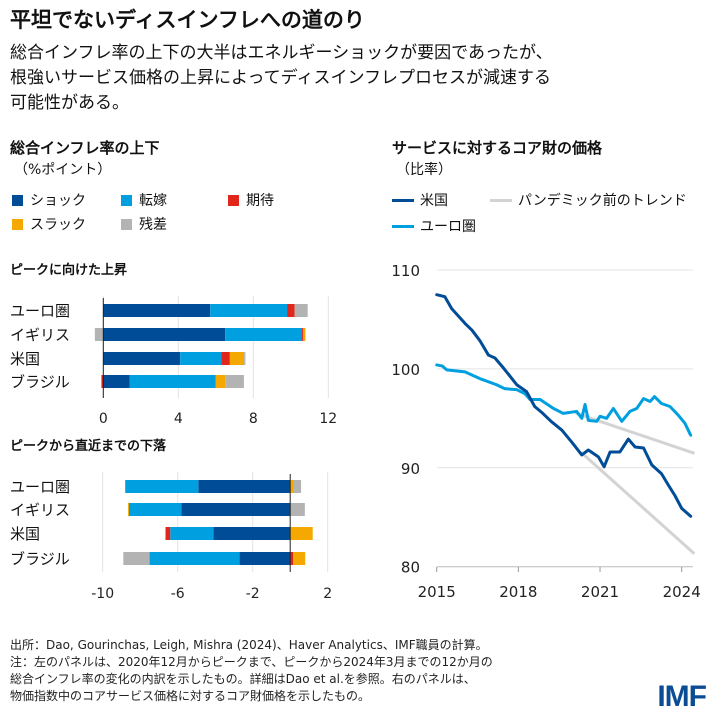 The height and width of the screenshot is (720, 720). Describe the element at coordinates (153, 225) in the screenshot. I see `legend-label: 残差` at that location.